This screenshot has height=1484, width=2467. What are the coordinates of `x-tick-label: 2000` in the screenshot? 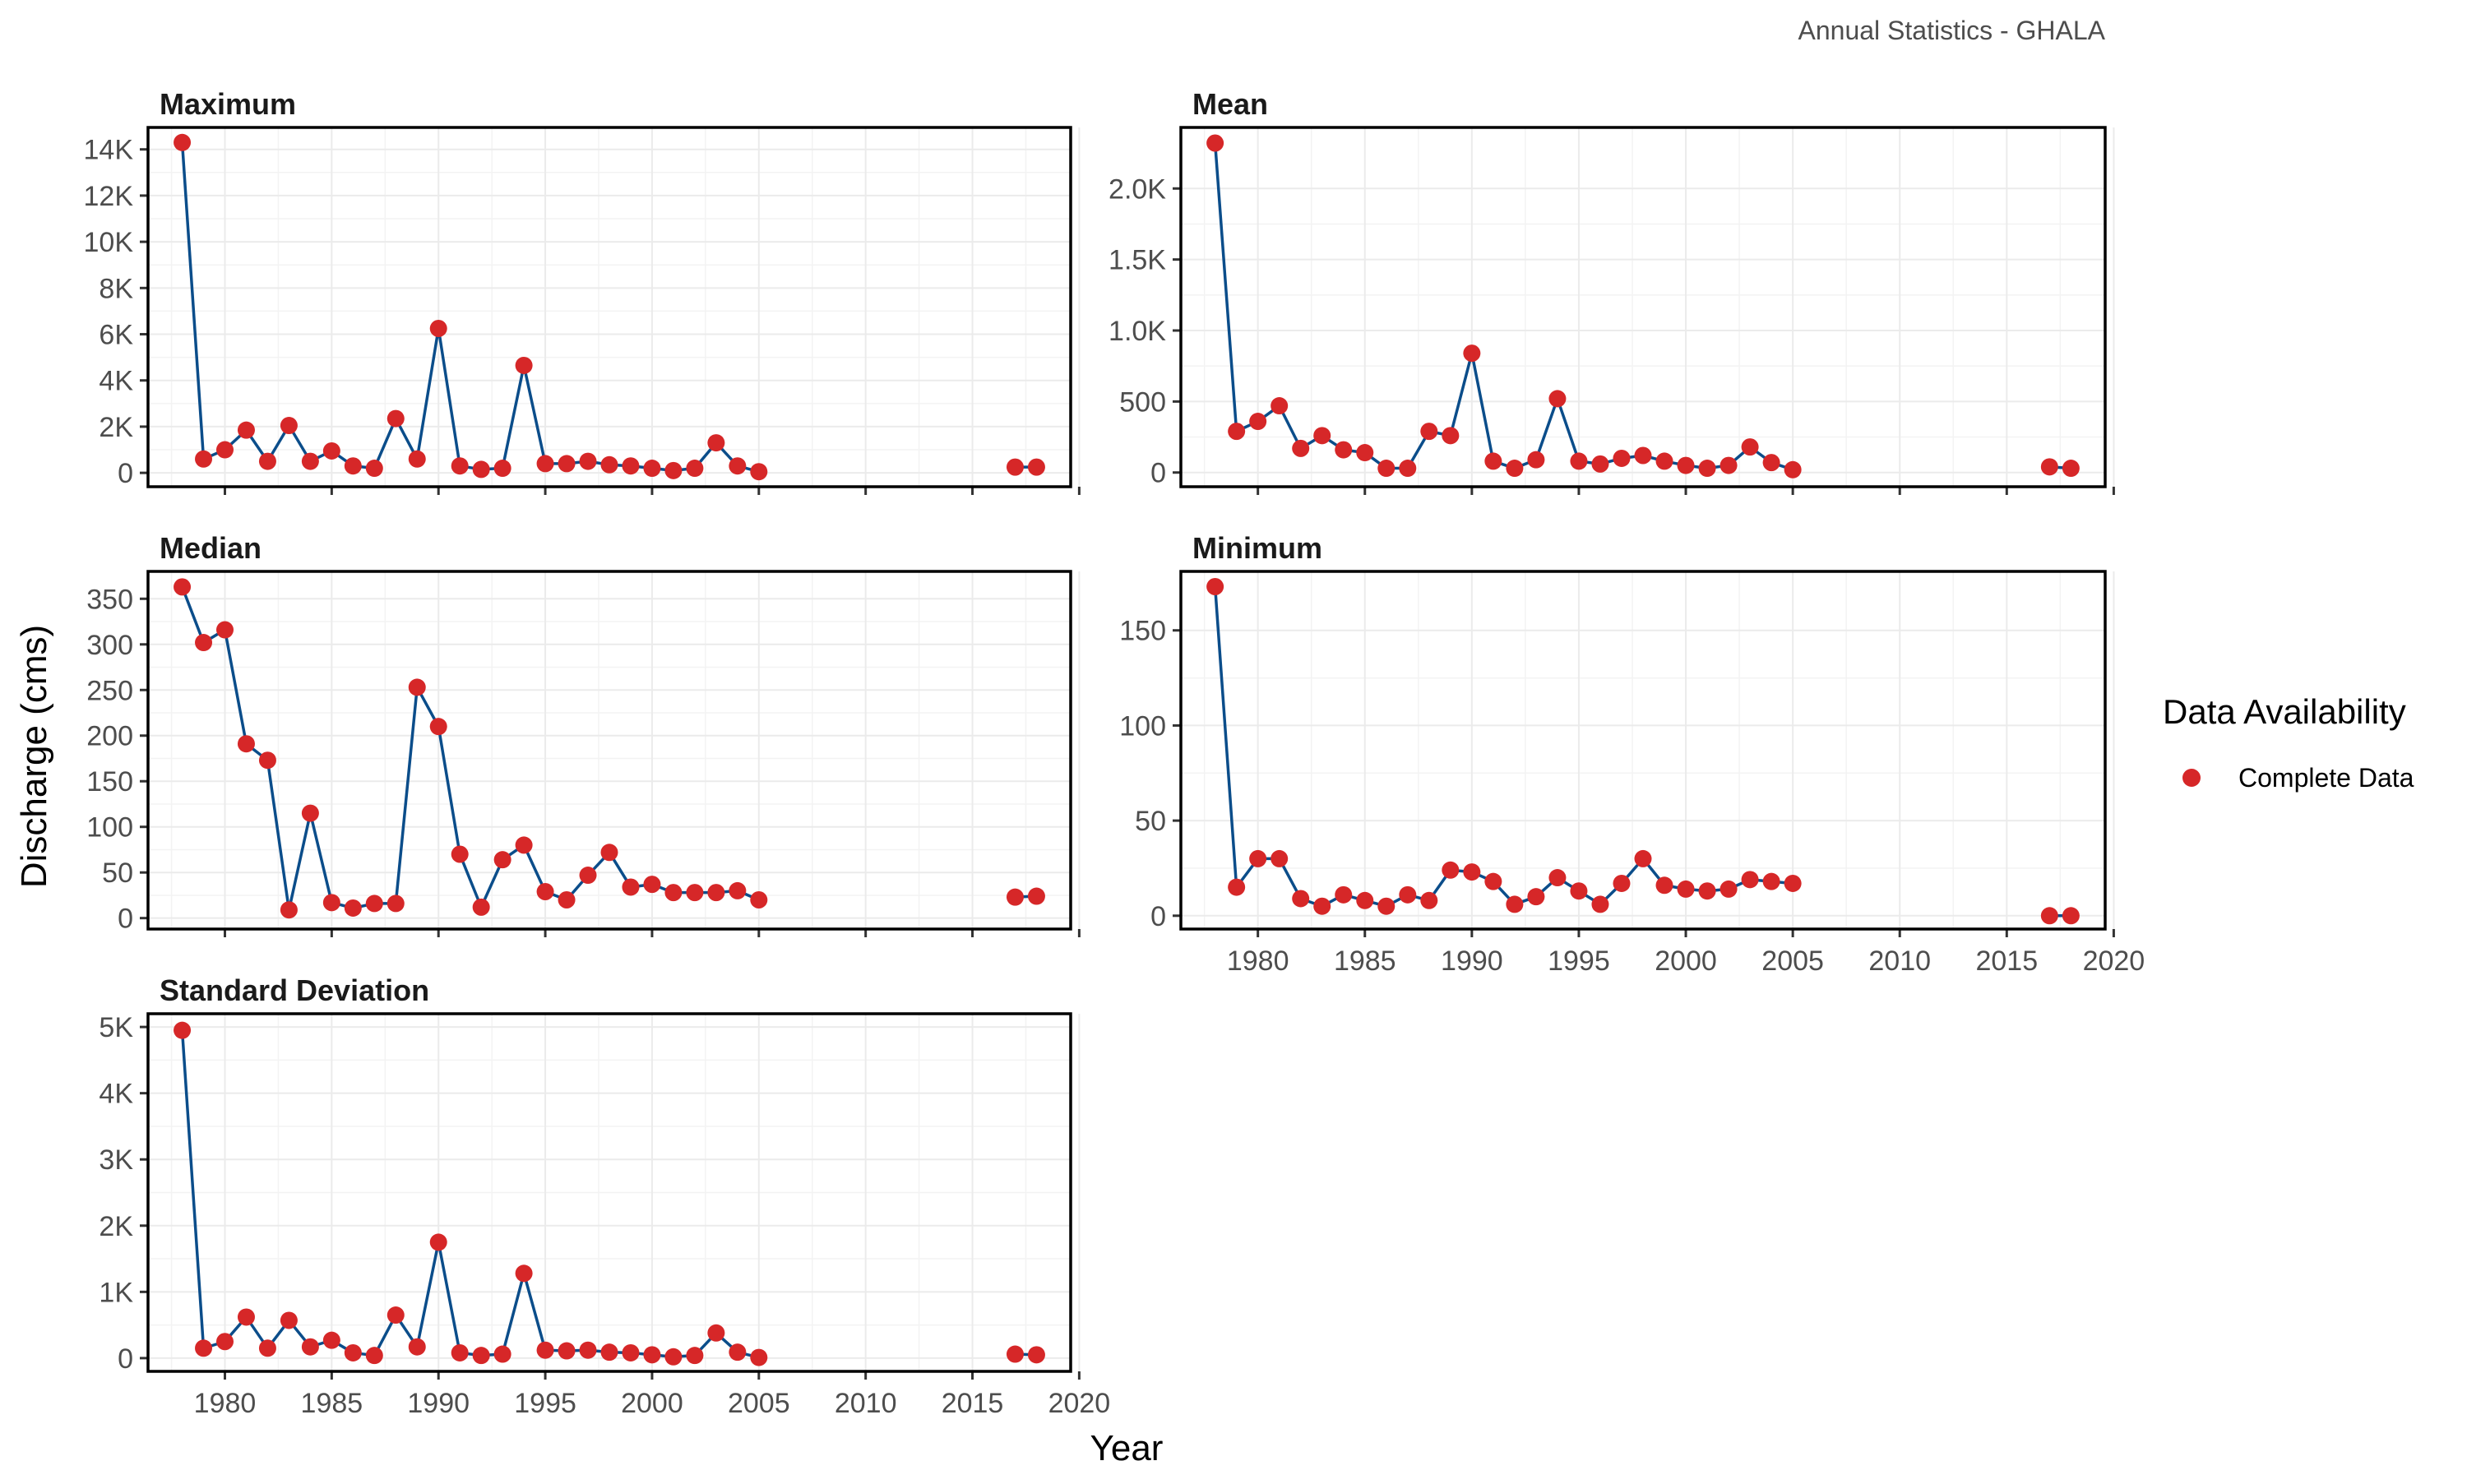 It's located at (652, 1403).